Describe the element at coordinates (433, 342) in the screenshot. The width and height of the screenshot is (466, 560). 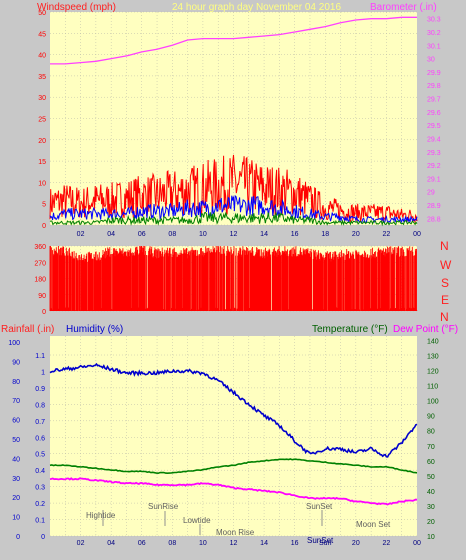
I see `temperature-tick-label: 140` at that location.